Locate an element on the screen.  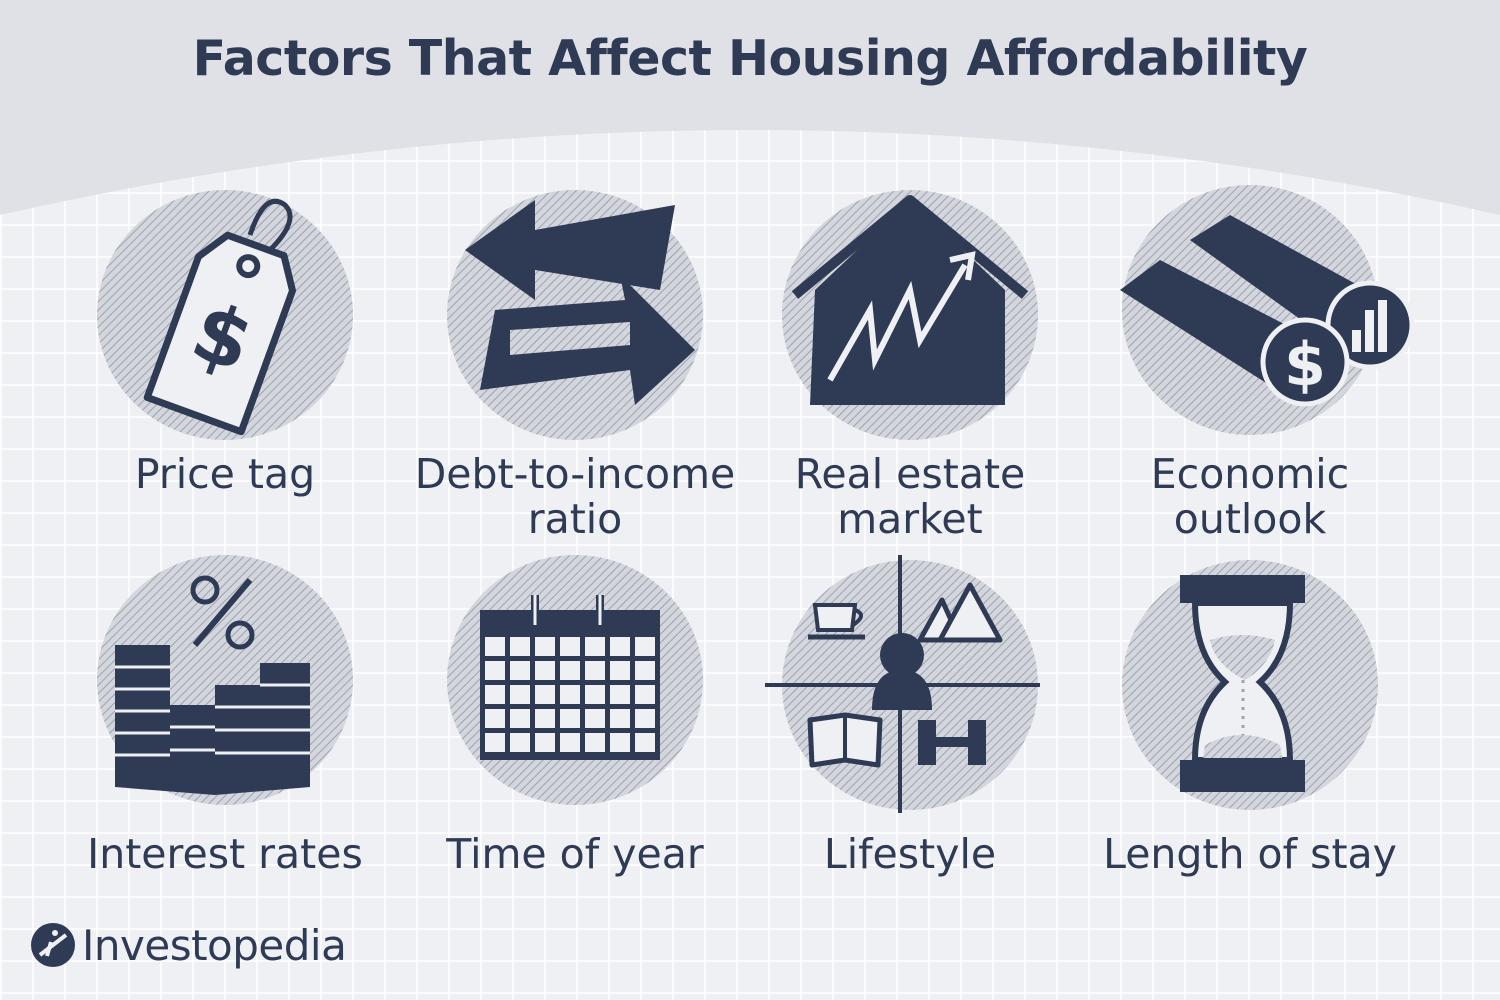
calendar-icon is located at coordinates (575, 680).